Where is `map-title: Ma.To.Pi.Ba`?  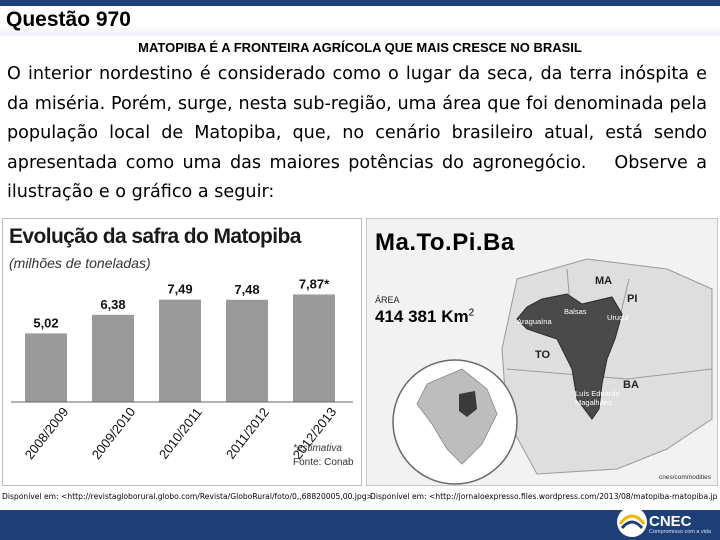
map-title: Ma.To.Pi.Ba is located at coordinates (445, 242).